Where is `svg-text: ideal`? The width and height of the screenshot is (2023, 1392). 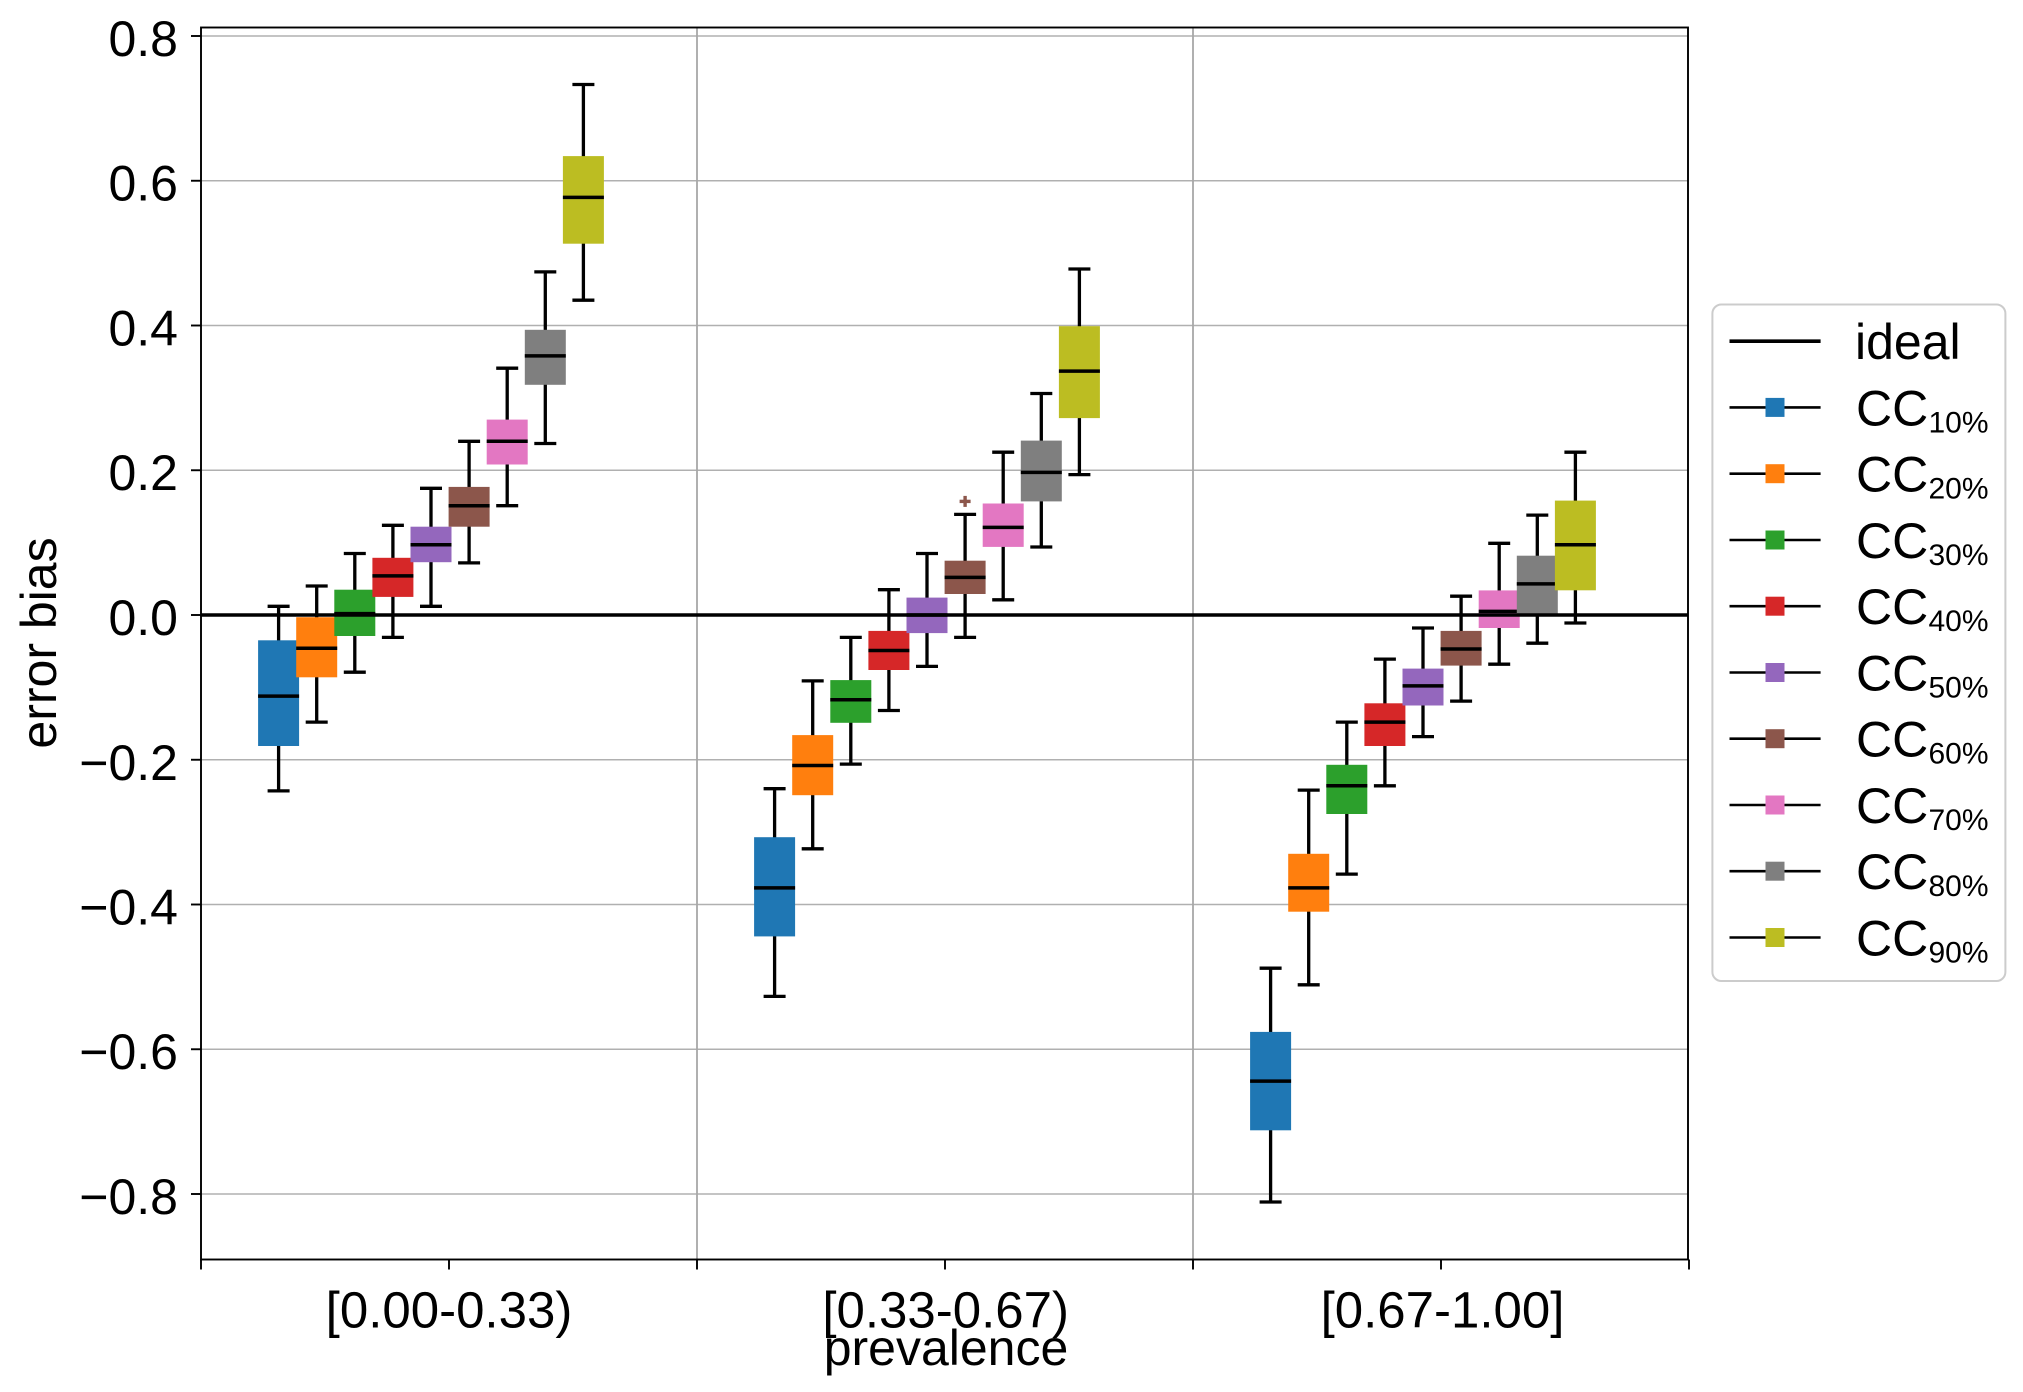 svg-text: ideal is located at coordinates (1908, 342).